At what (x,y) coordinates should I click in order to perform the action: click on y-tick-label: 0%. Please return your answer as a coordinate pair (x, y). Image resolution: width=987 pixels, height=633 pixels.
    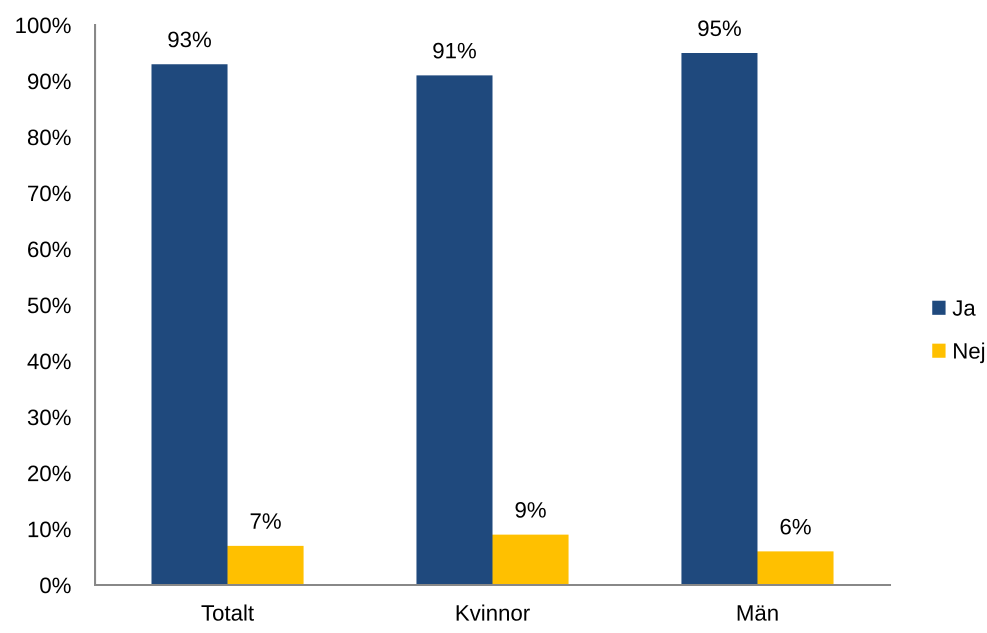
    Looking at the image, I should click on (55, 586).